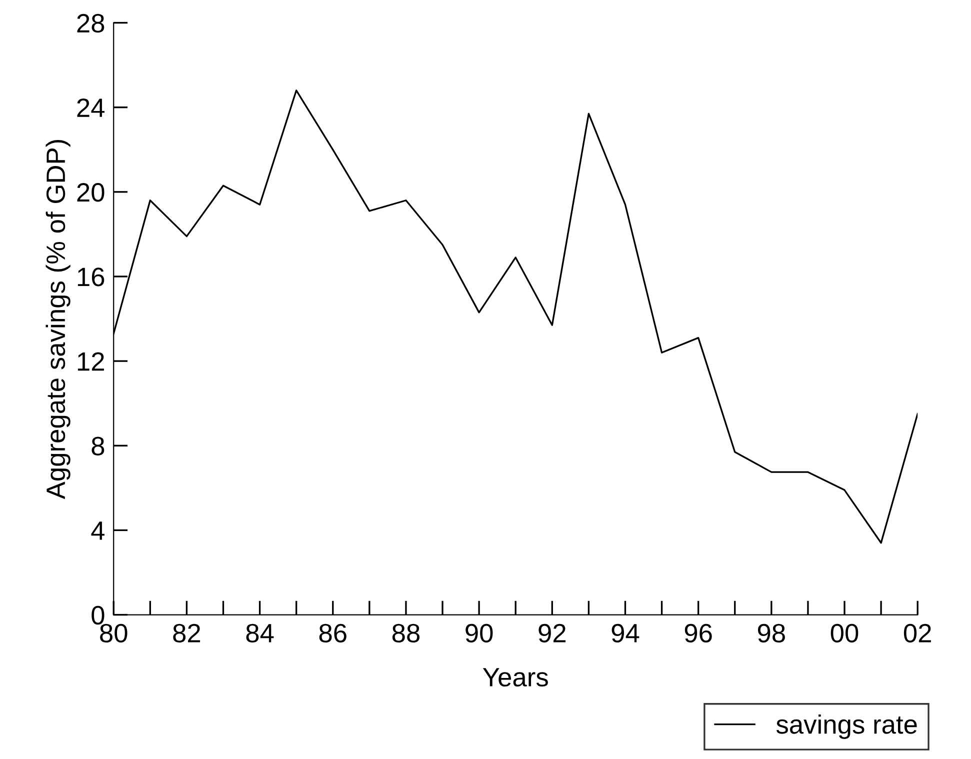  Describe the element at coordinates (98, 615) in the screenshot. I see `y-tick-label: 0` at that location.